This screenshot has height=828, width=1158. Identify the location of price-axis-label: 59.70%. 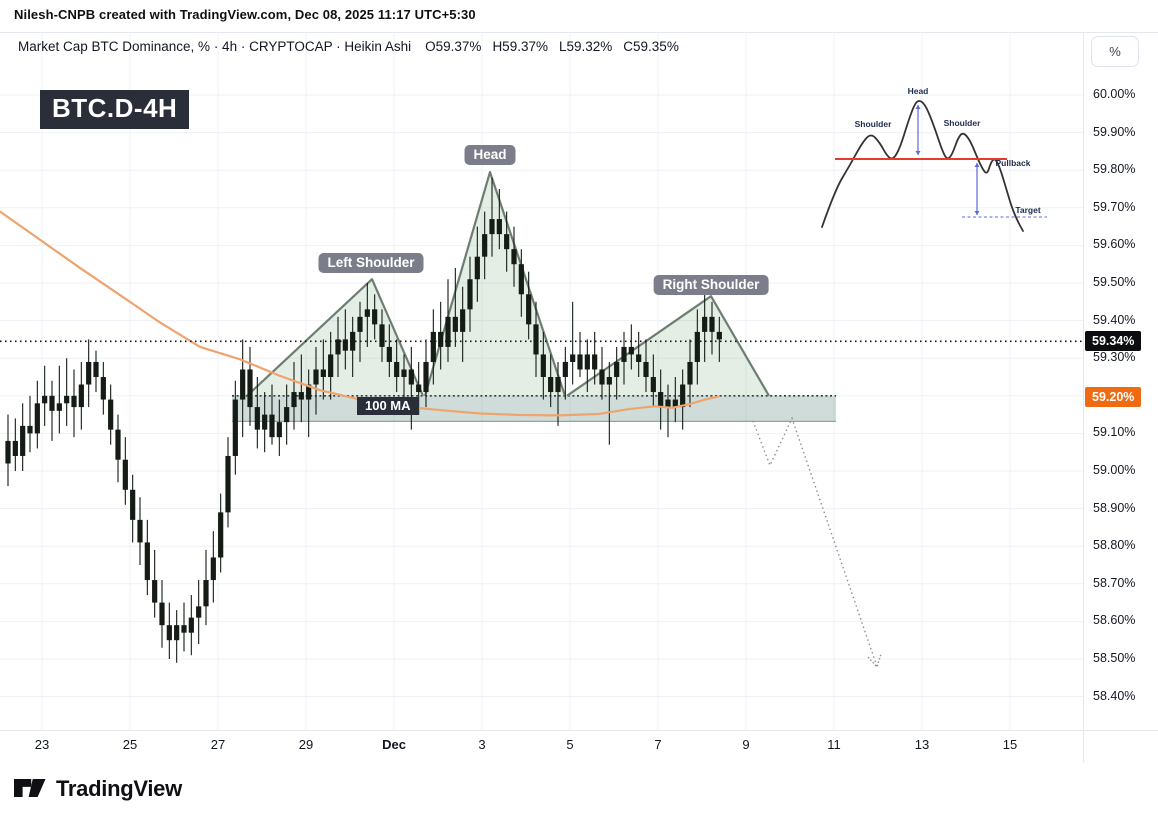
(1114, 206).